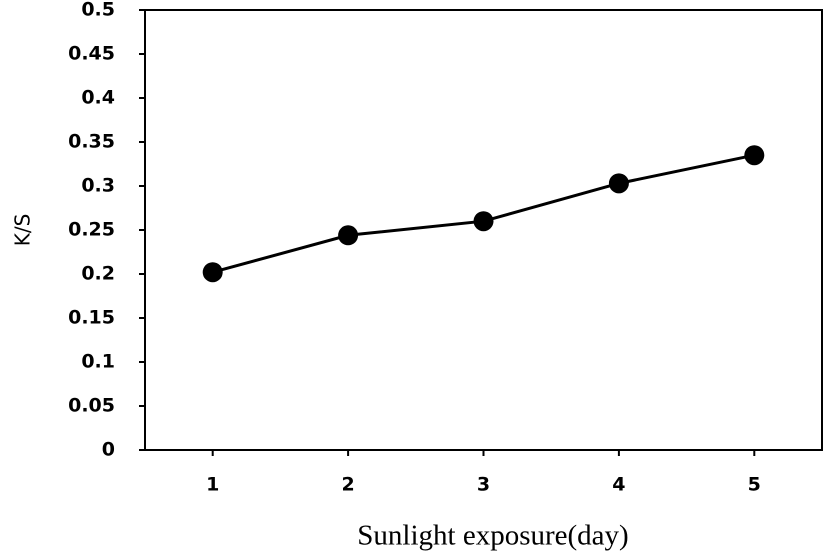 The width and height of the screenshot is (827, 557). Describe the element at coordinates (98, 362) in the screenshot. I see `y-tick-label: 0.1` at that location.